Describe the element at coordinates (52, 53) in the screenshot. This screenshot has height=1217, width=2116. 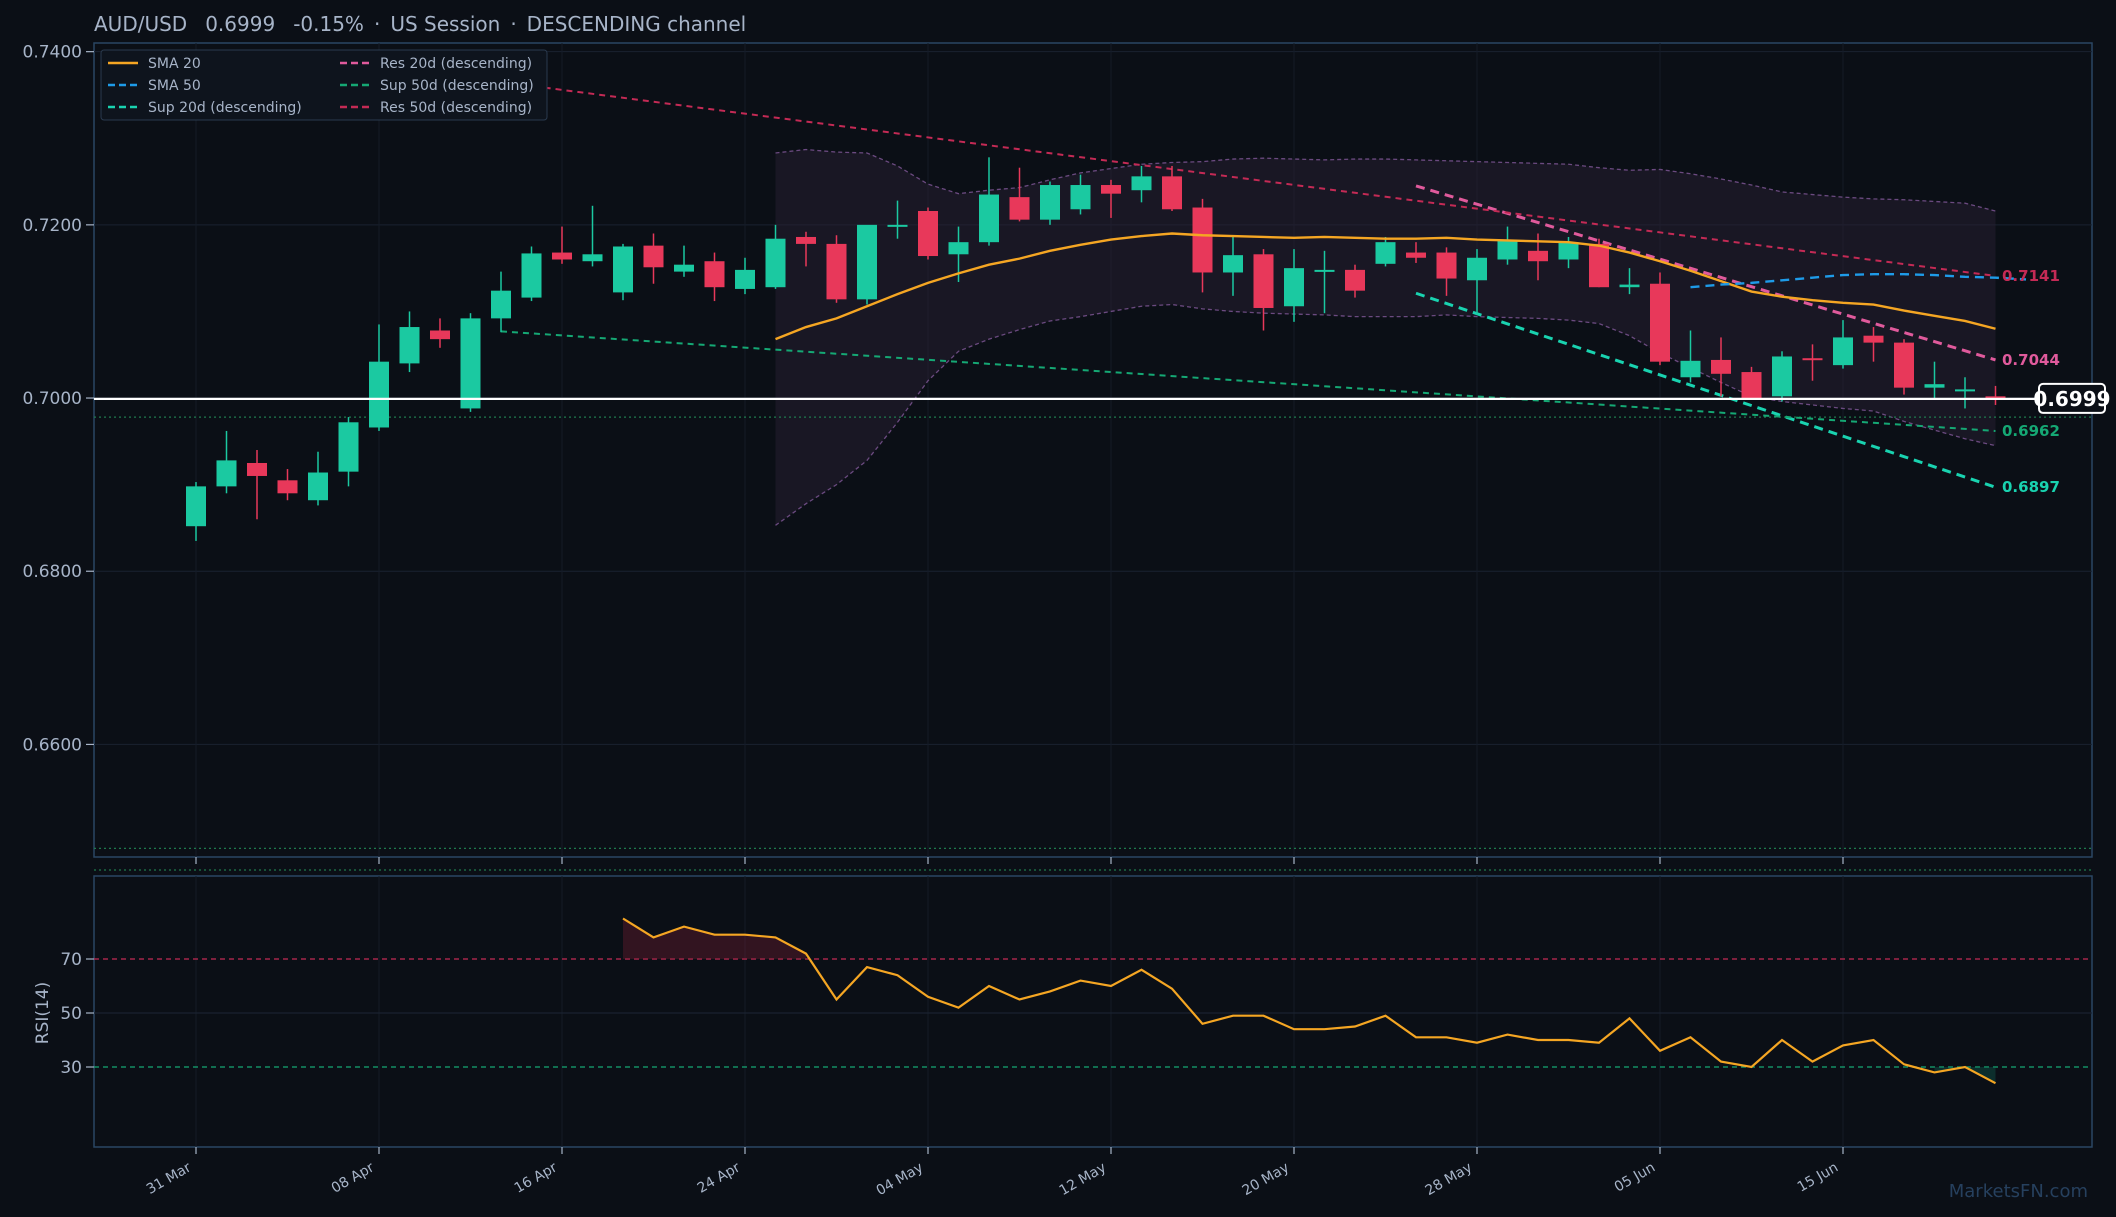
I see `price-tick-label: 0.7400` at that location.